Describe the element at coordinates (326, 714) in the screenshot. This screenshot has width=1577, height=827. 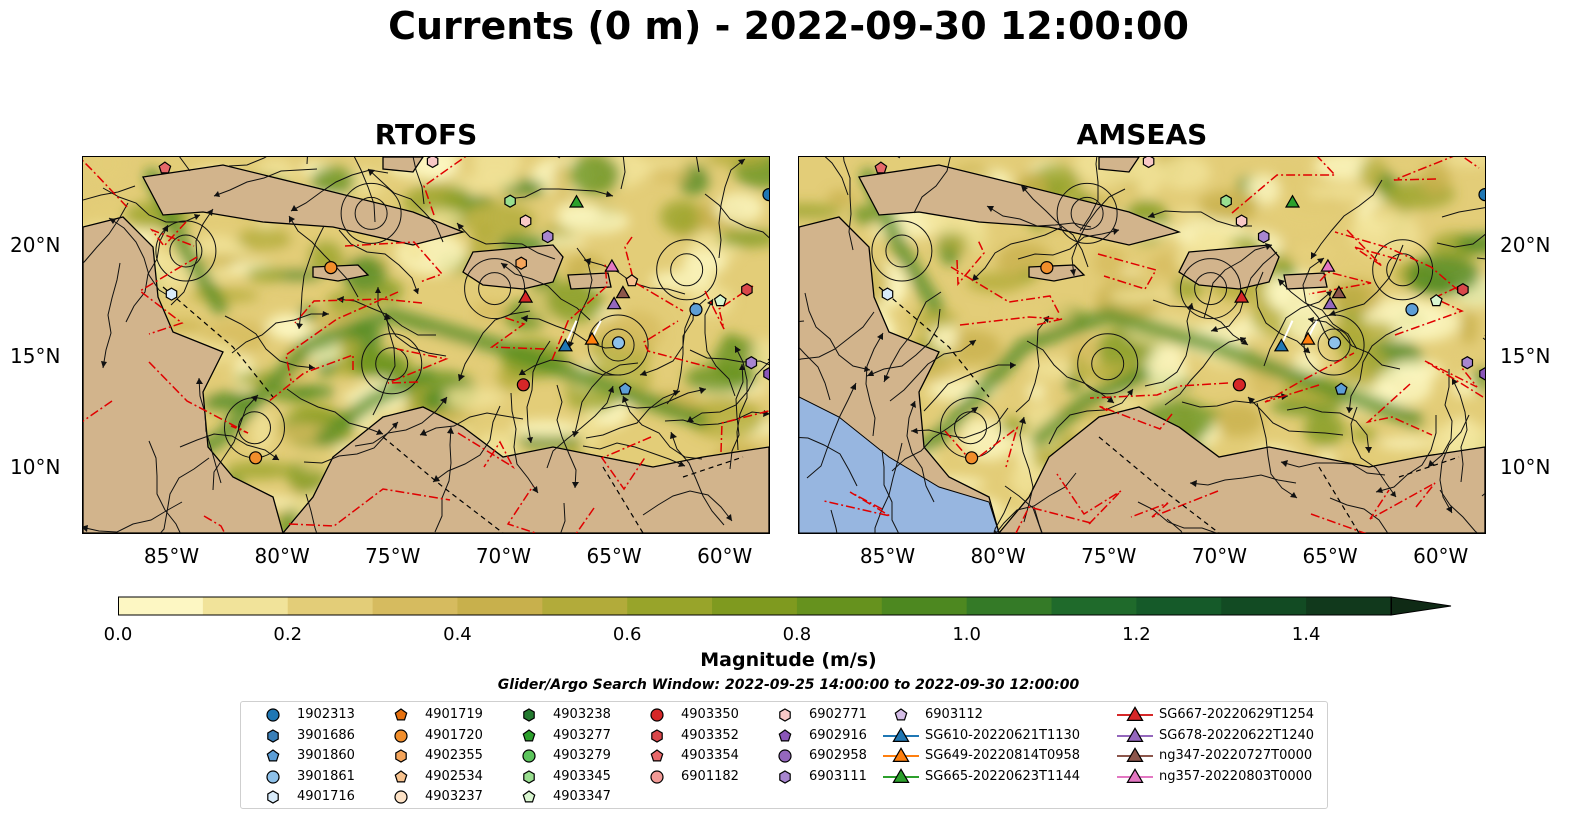
I see `legend-label: 1902313` at that location.